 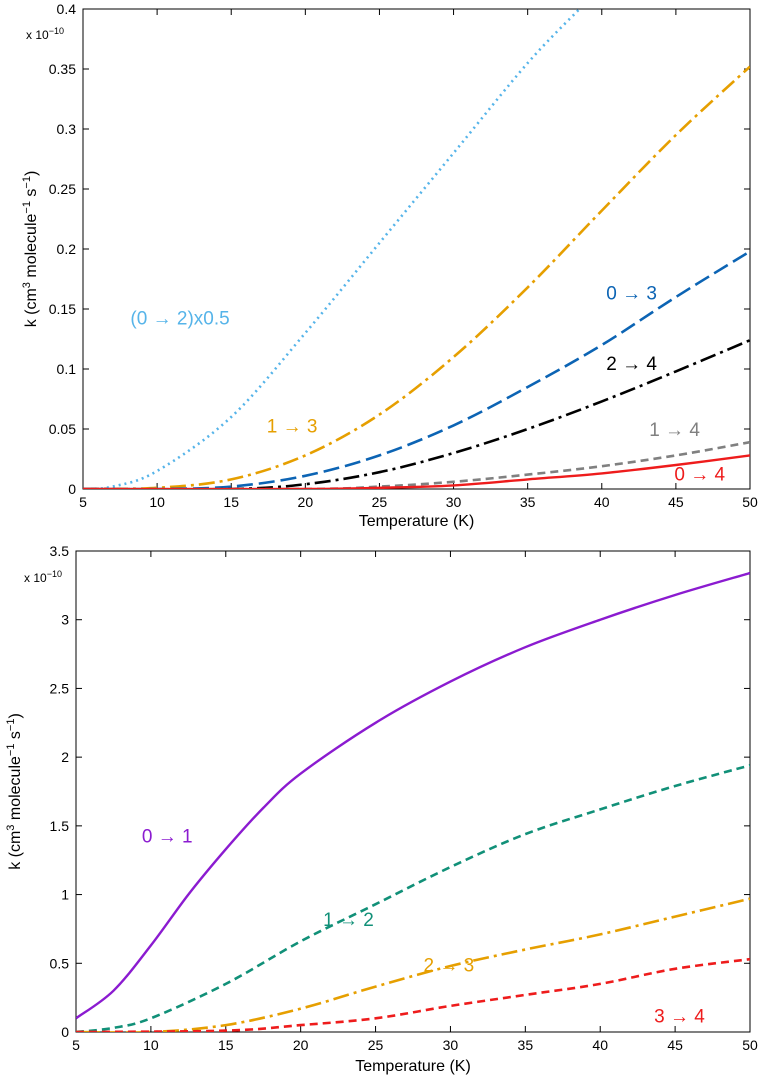 I want to click on chart1-y-axis-label: k (cm3 molecule−1 s−1), so click(x=14, y=791).